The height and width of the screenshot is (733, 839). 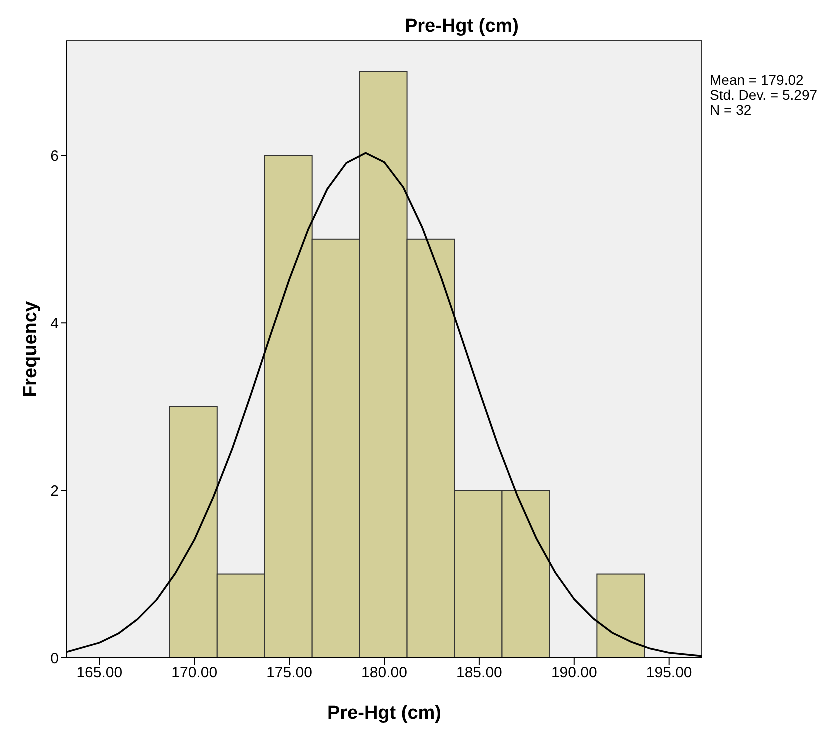 What do you see at coordinates (757, 80) in the screenshot?
I see `text: Mean = 179.02` at bounding box center [757, 80].